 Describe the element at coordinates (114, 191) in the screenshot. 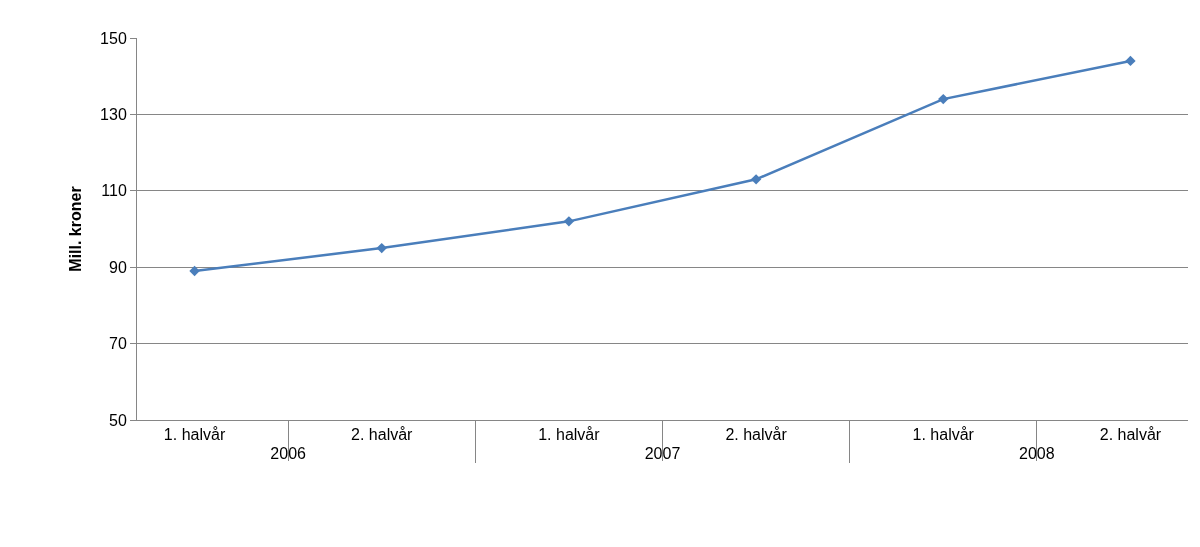

I see `y-tick-label: 110` at that location.